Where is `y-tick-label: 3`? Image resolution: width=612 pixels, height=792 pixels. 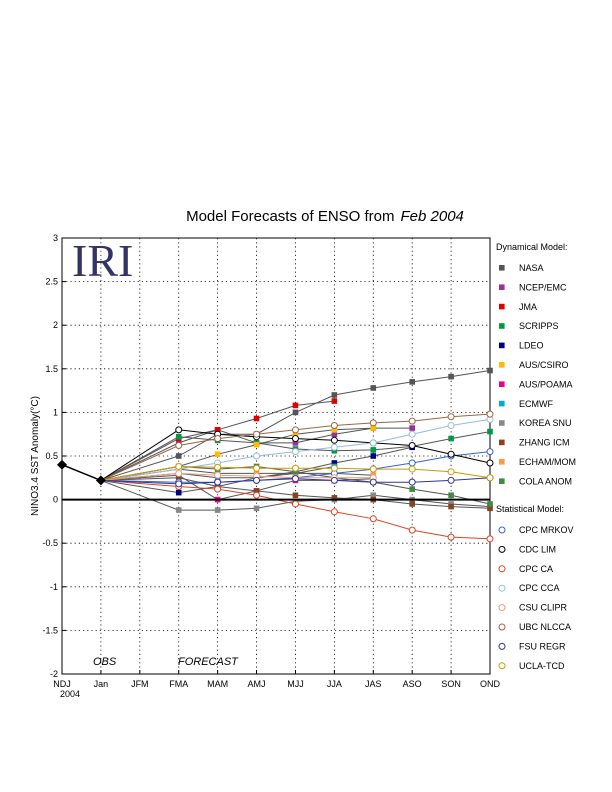 y-tick-label: 3 is located at coordinates (55, 238).